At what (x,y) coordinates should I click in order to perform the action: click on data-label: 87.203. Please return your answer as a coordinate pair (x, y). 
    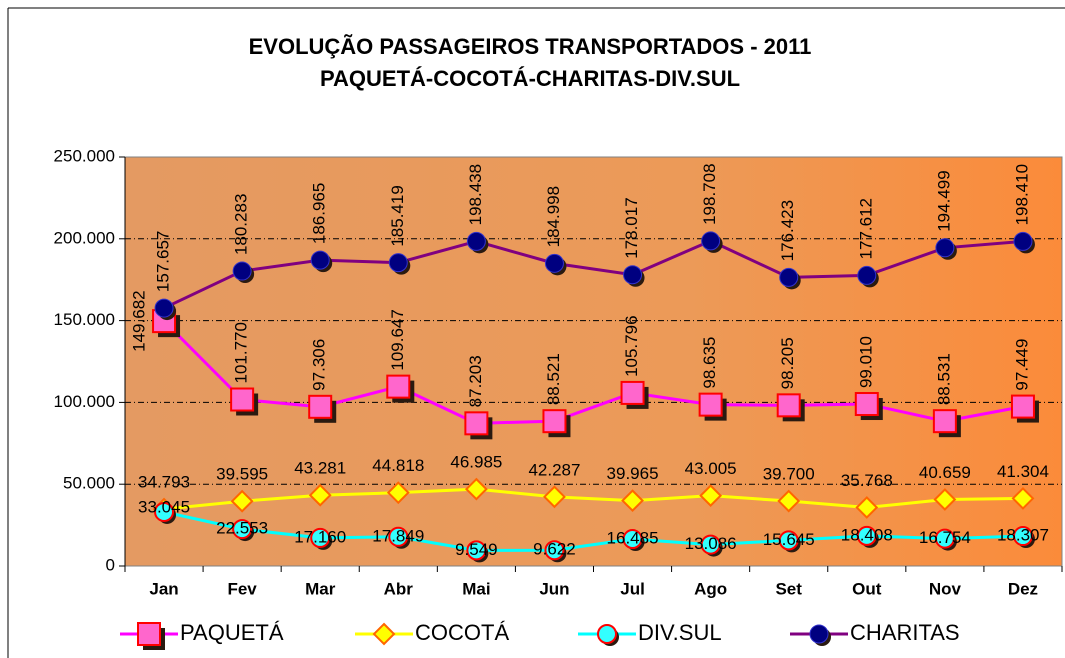
    Looking at the image, I should click on (475, 381).